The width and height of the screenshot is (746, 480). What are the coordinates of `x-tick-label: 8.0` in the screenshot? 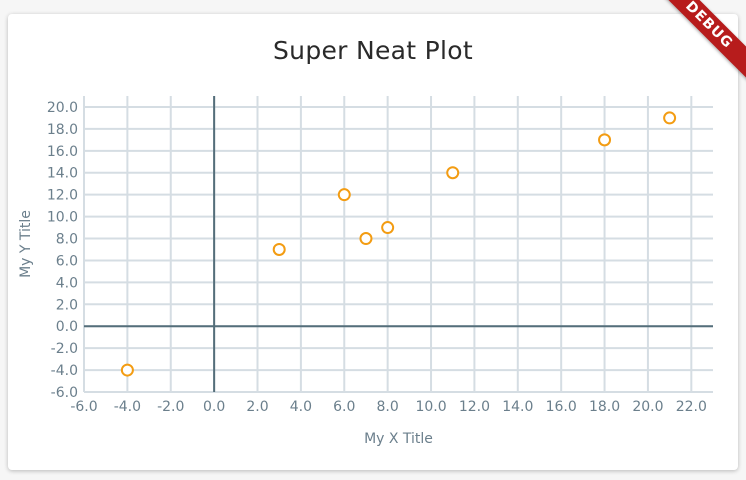 It's located at (388, 407).